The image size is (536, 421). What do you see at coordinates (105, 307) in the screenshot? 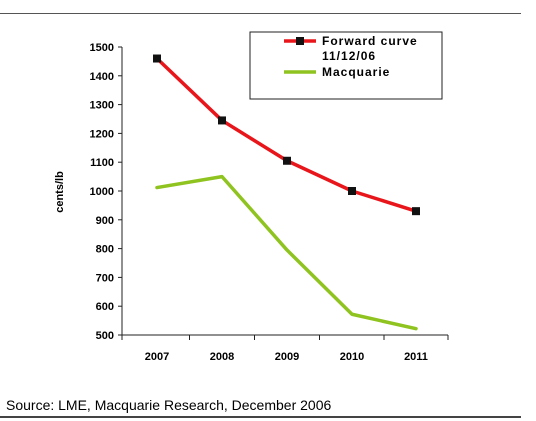
I see `y-tick-label: 600` at bounding box center [105, 307].